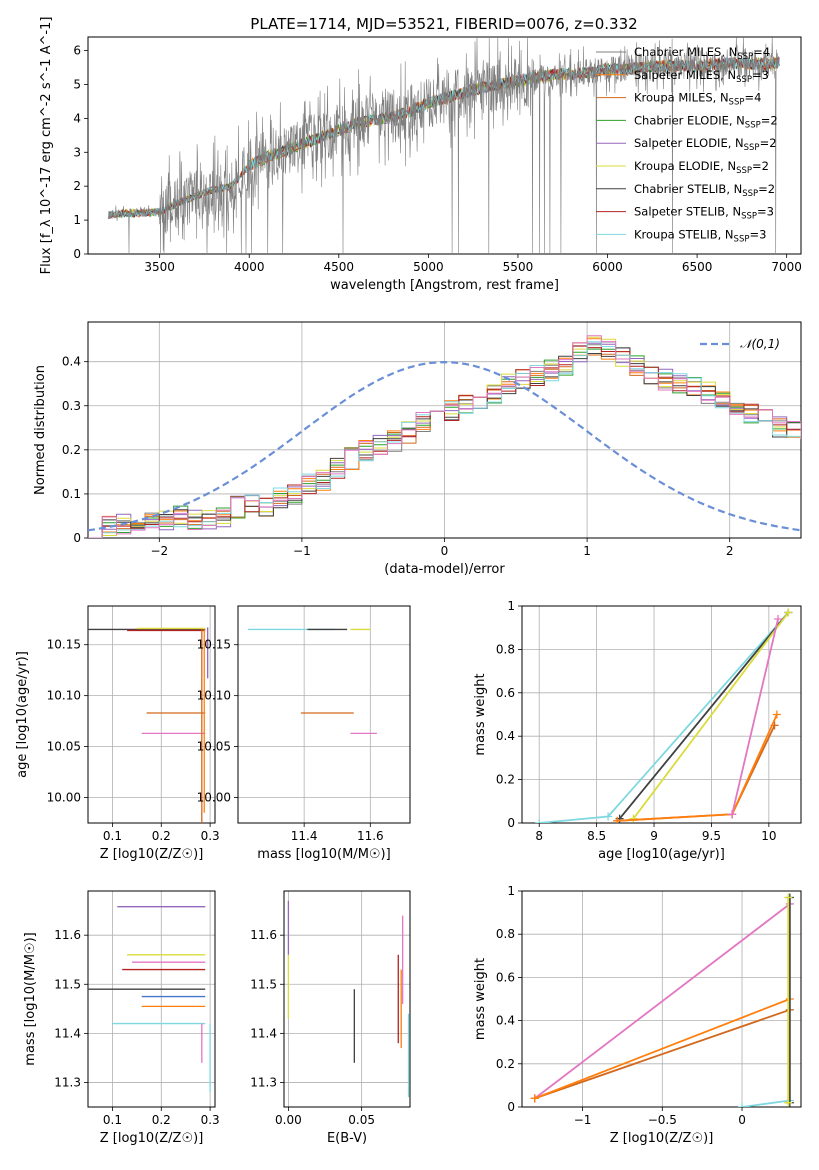 The width and height of the screenshot is (819, 1170). What do you see at coordinates (67, 984) in the screenshot?
I see `y-tick-label: 11.5` at bounding box center [67, 984].